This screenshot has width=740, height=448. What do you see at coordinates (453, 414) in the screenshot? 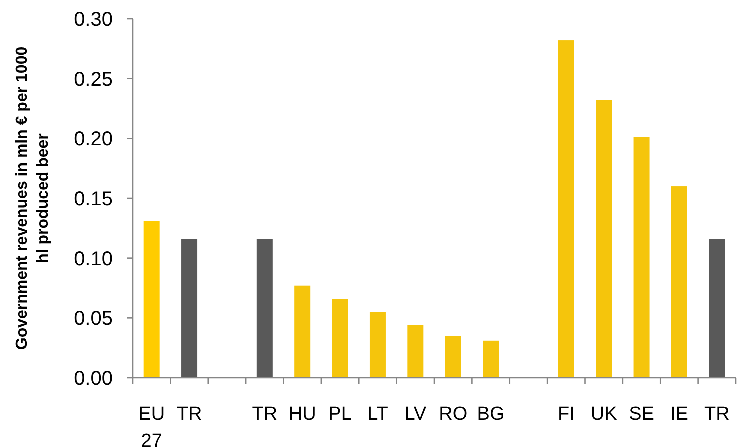
I see `x-tick-label: RO` at bounding box center [453, 414].